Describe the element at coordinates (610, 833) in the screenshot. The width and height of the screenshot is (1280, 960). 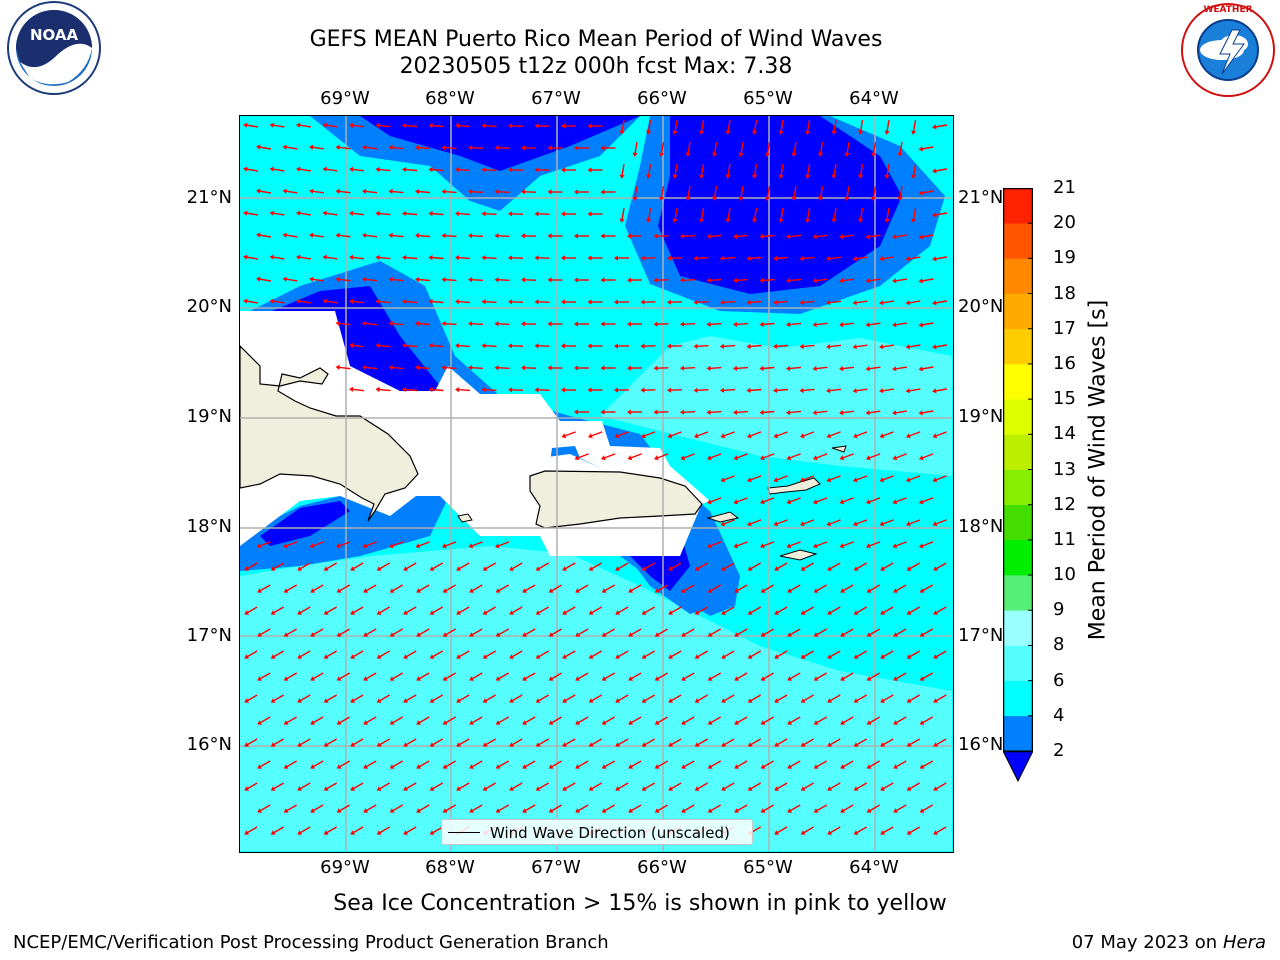
I see `legend-label: Wind Wave Direction (unscaled)` at that location.